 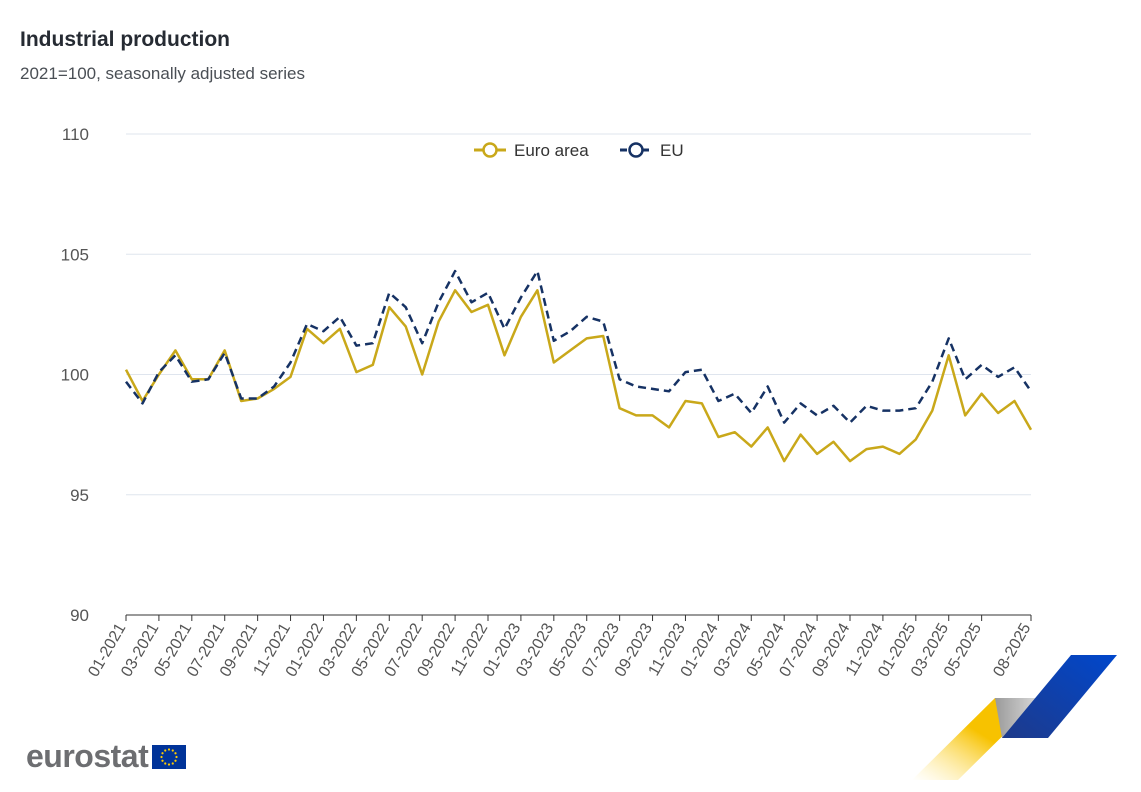 I want to click on y-axis-ticks: 90 95 100 105 110, so click(x=75, y=375).